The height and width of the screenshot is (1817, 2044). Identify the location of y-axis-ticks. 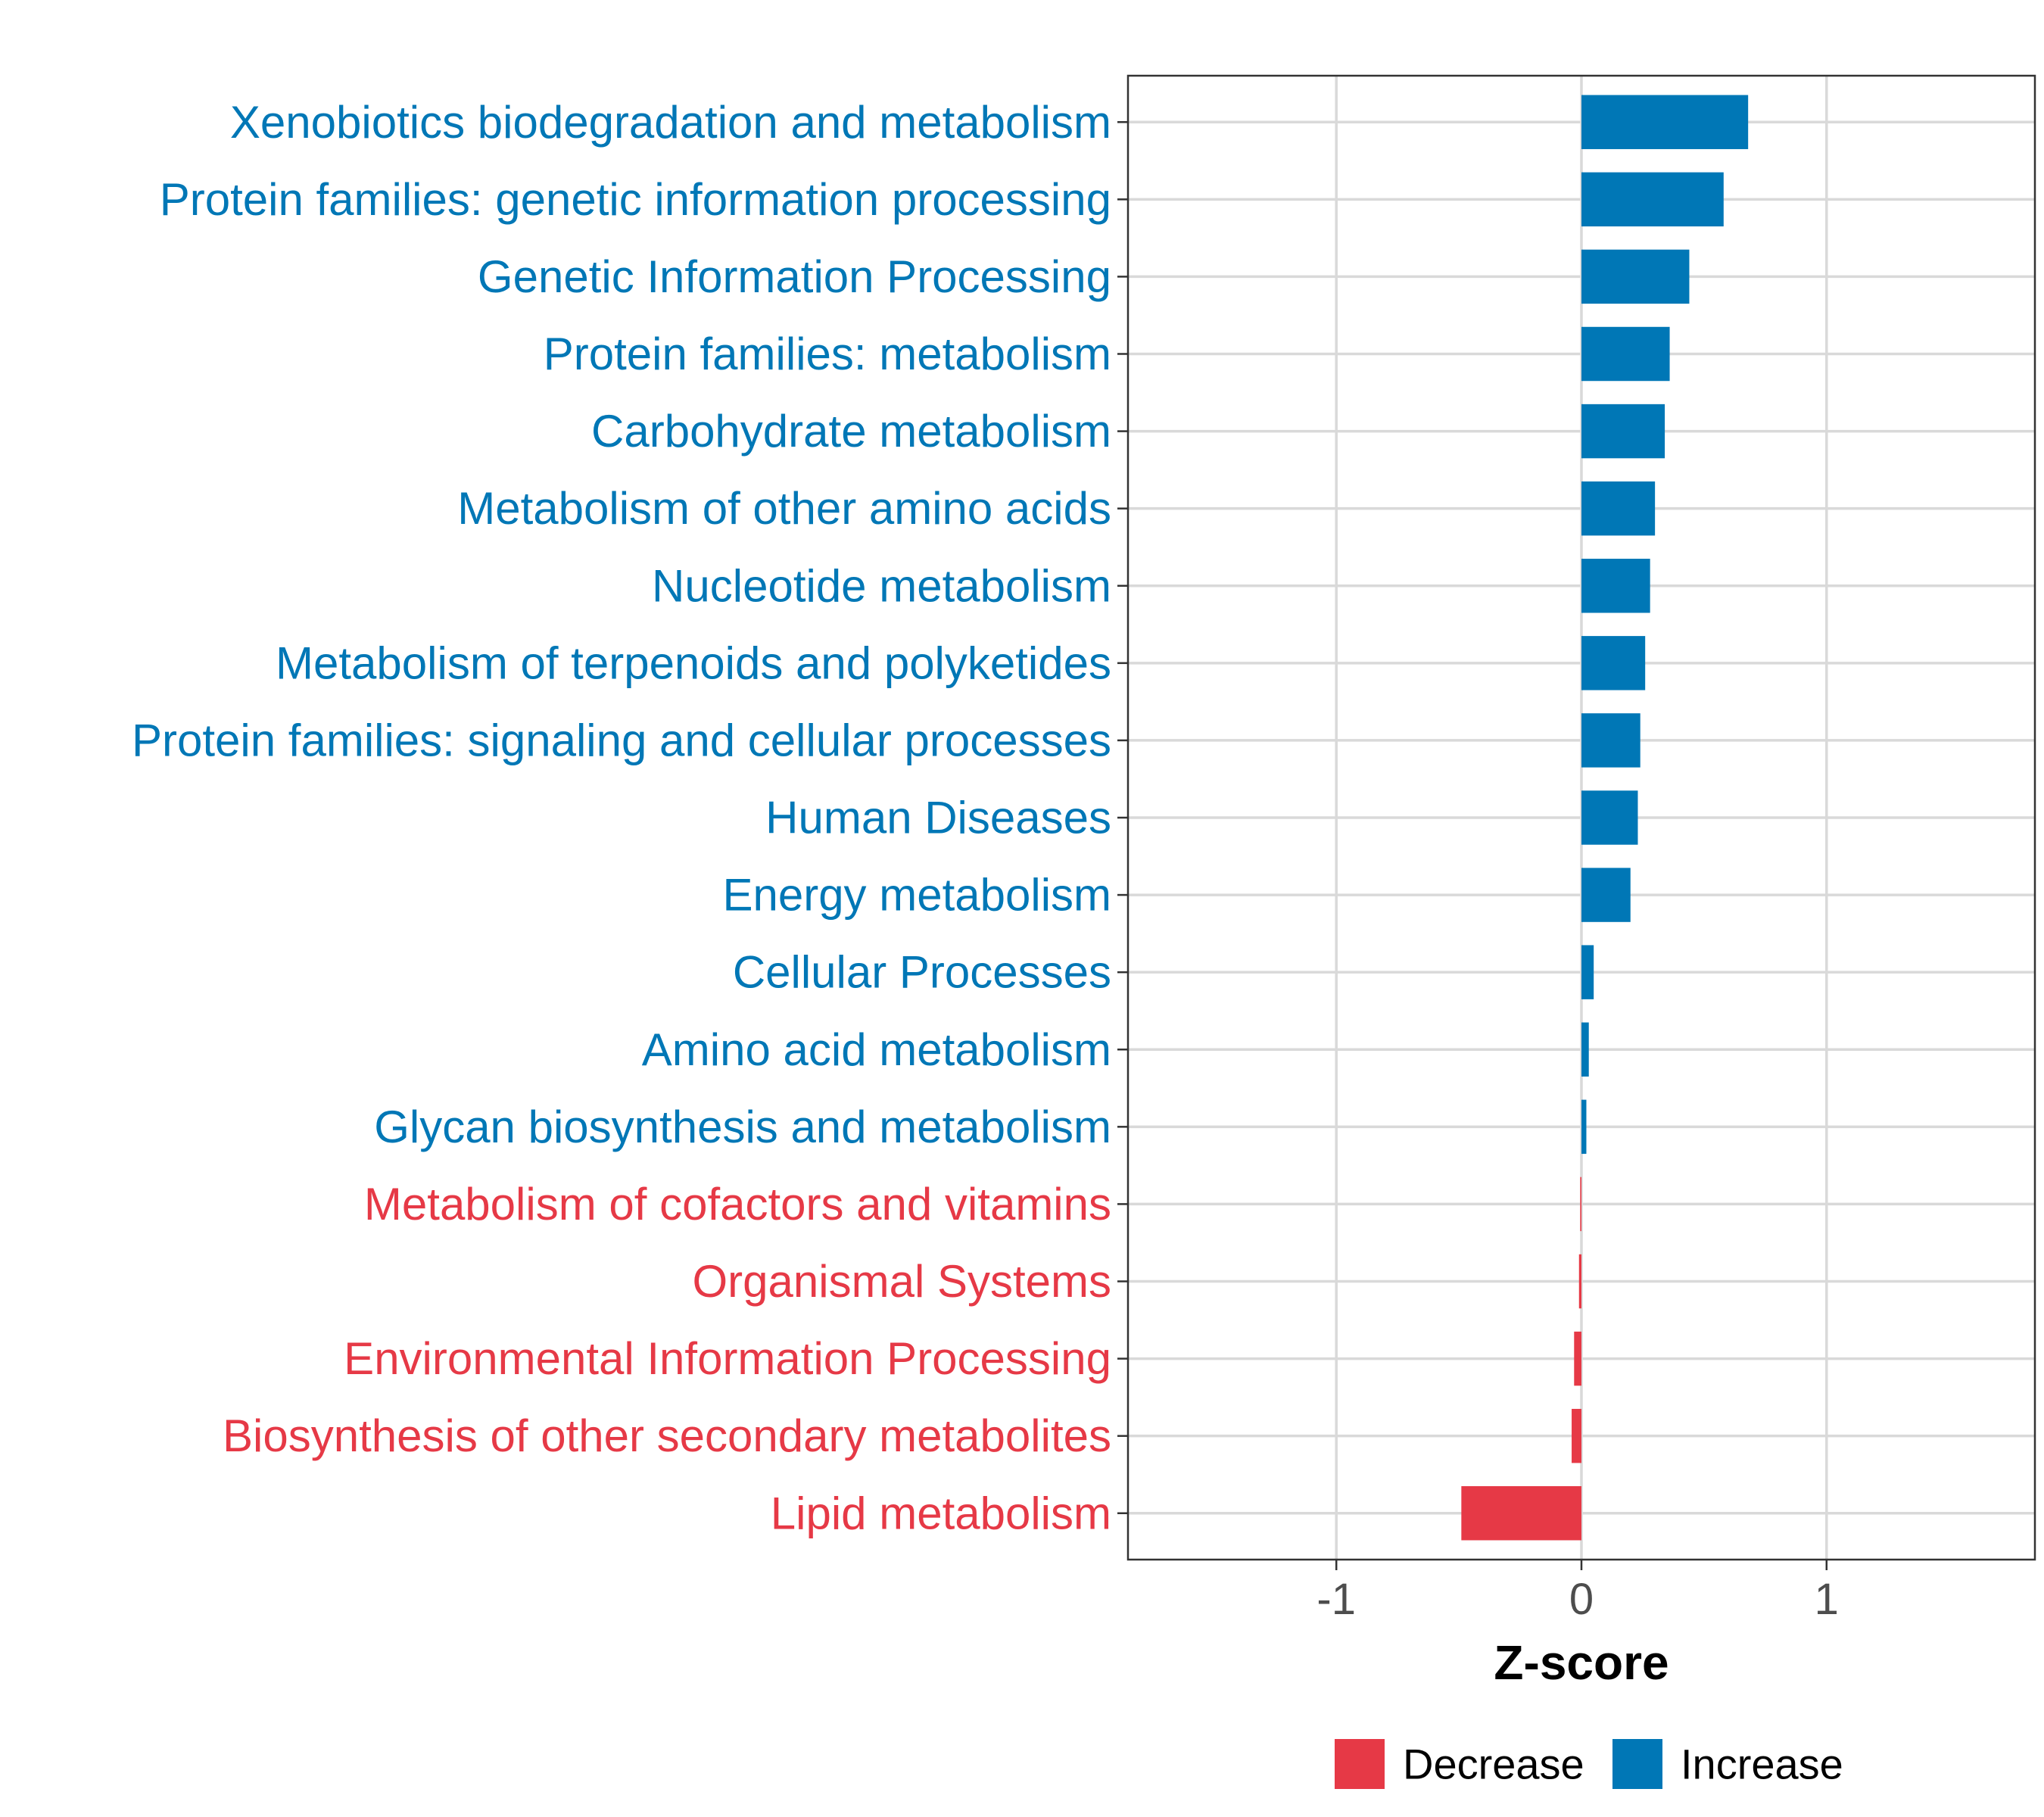
(1122, 818).